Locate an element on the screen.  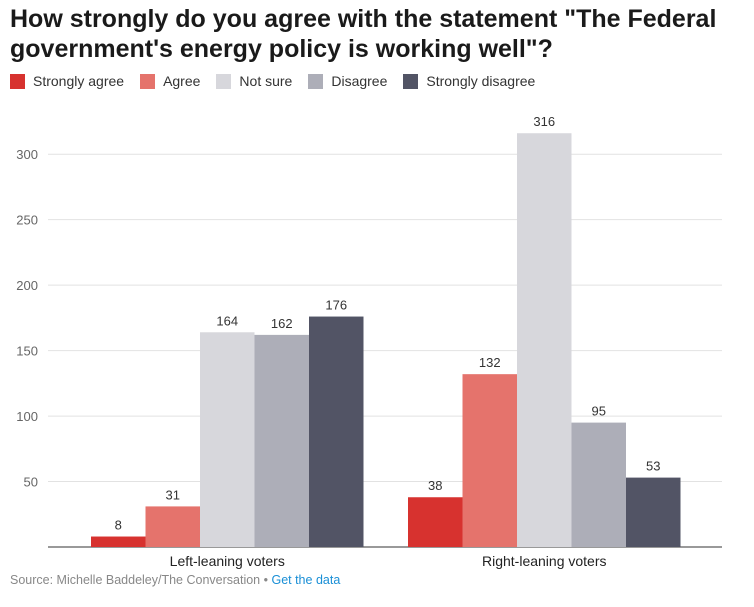
legend-label: Agree is located at coordinates (182, 81).